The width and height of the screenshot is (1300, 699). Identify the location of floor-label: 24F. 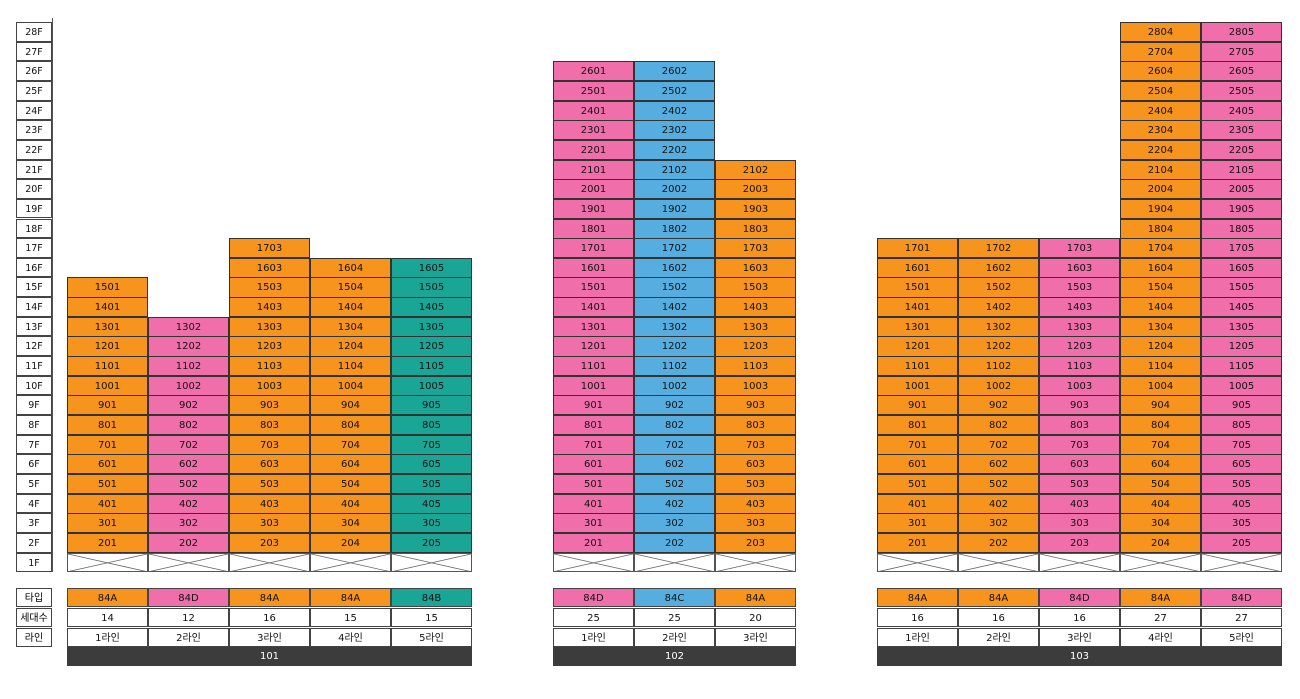
(34, 110).